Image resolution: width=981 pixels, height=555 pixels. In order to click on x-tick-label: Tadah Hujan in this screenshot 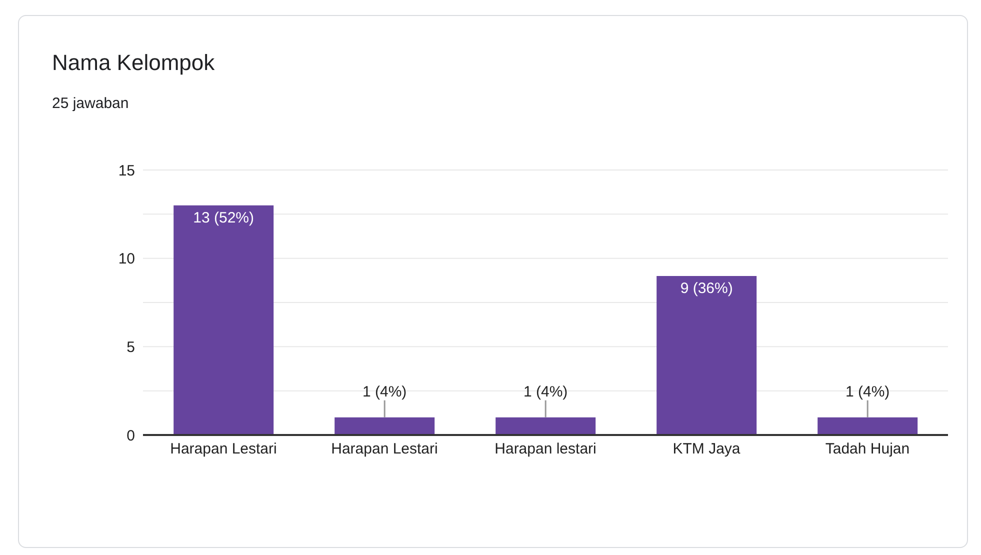, I will do `click(867, 449)`.